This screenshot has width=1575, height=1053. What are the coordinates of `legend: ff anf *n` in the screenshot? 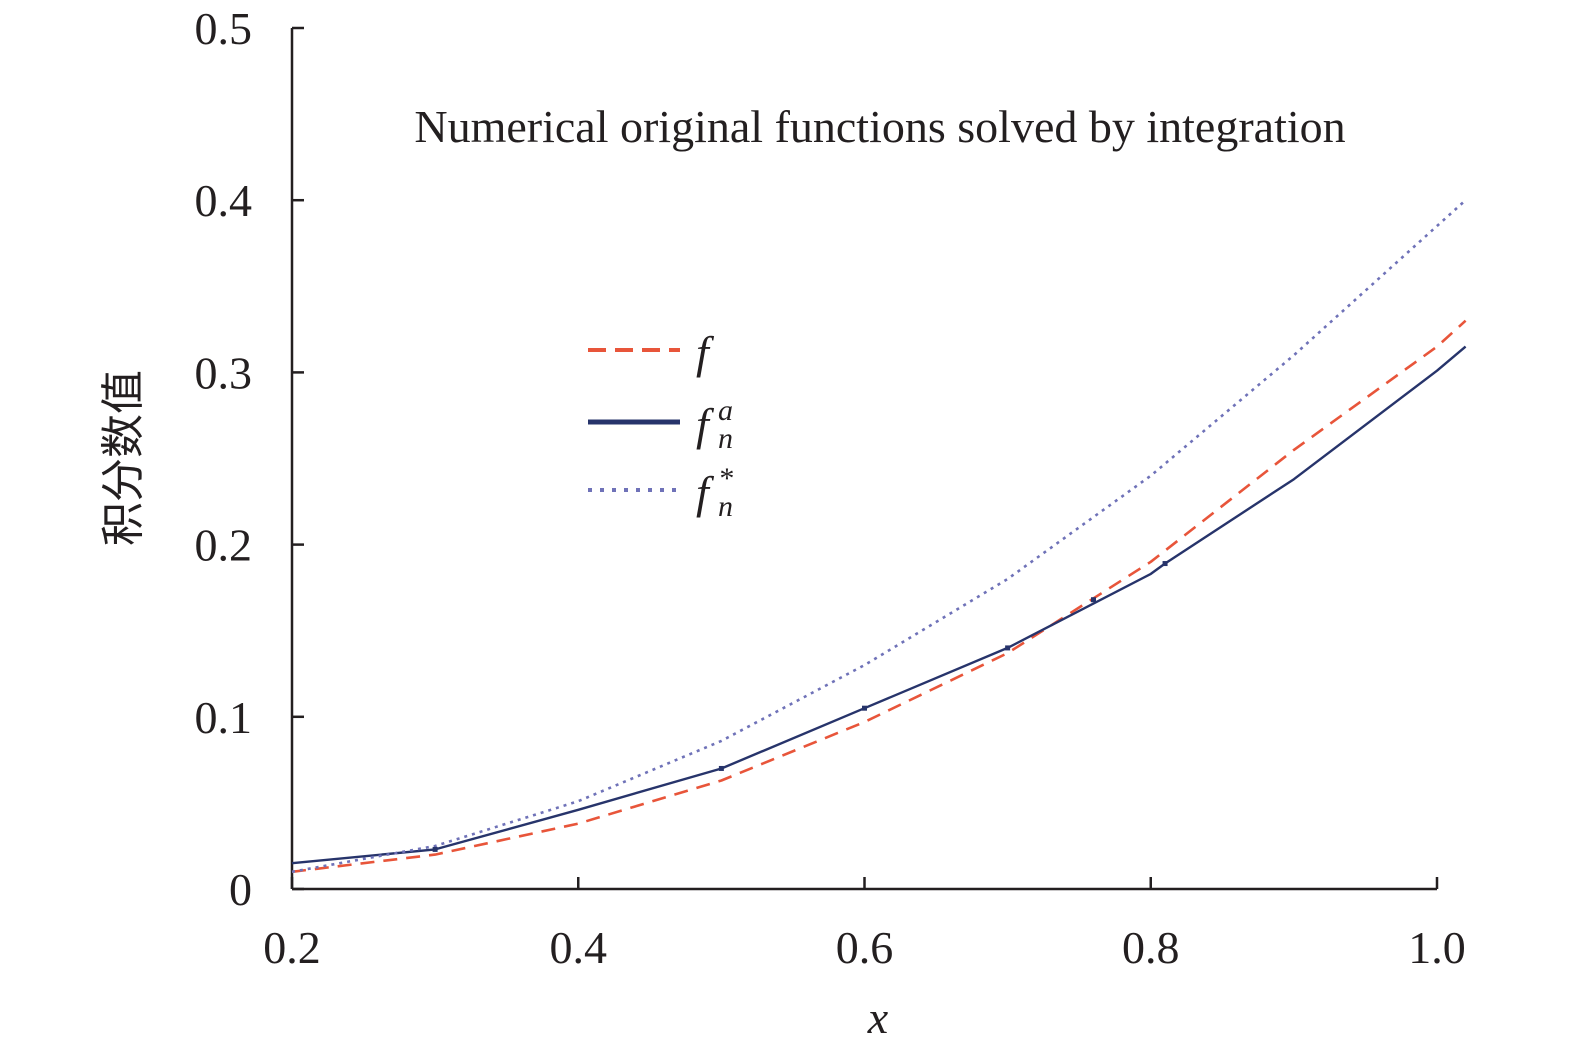 It's located at (660, 425).